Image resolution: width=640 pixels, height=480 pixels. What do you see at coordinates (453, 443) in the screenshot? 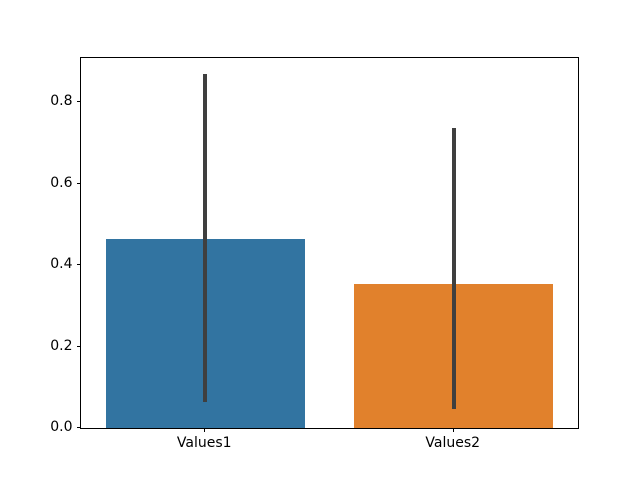
I see `x-tick-label-values2: Values2` at bounding box center [453, 443].